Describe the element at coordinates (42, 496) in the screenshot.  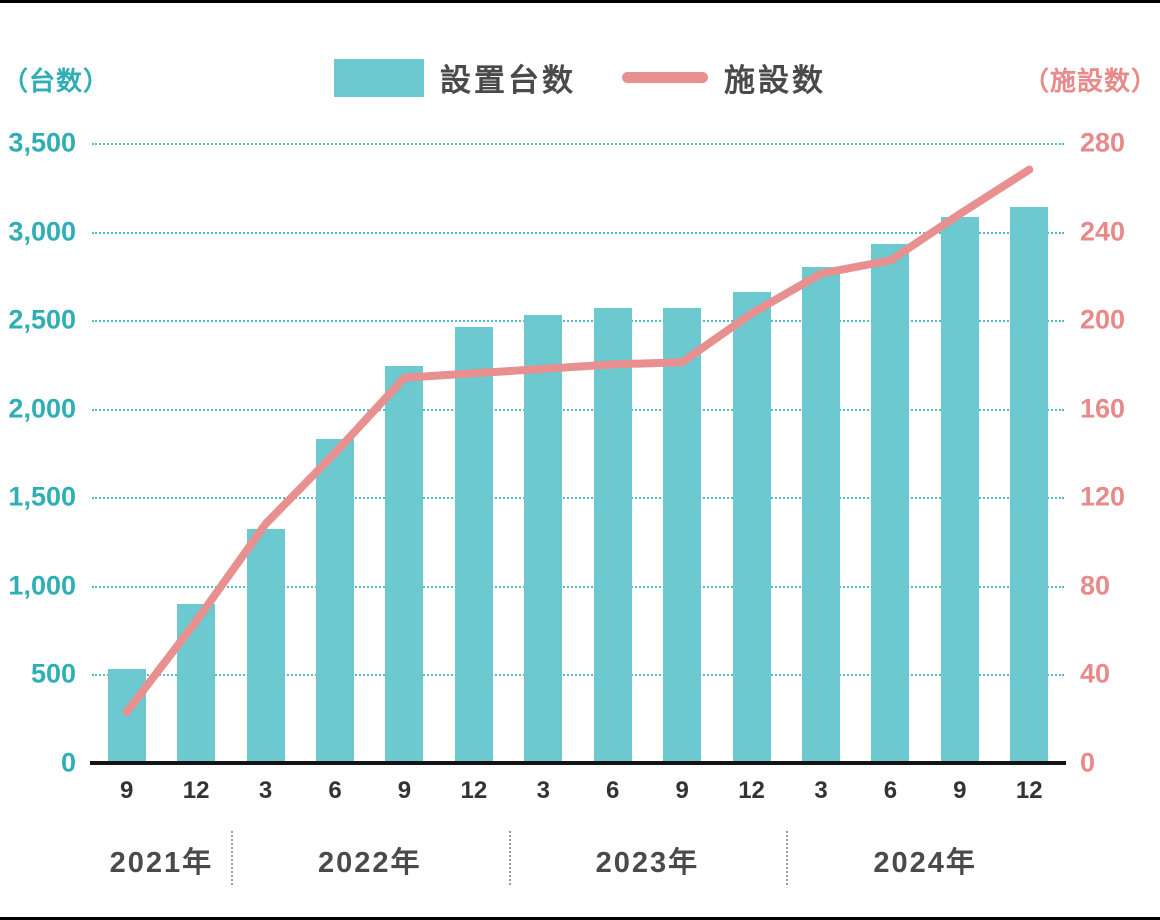
I see `left-axis-tick: 1,500` at that location.